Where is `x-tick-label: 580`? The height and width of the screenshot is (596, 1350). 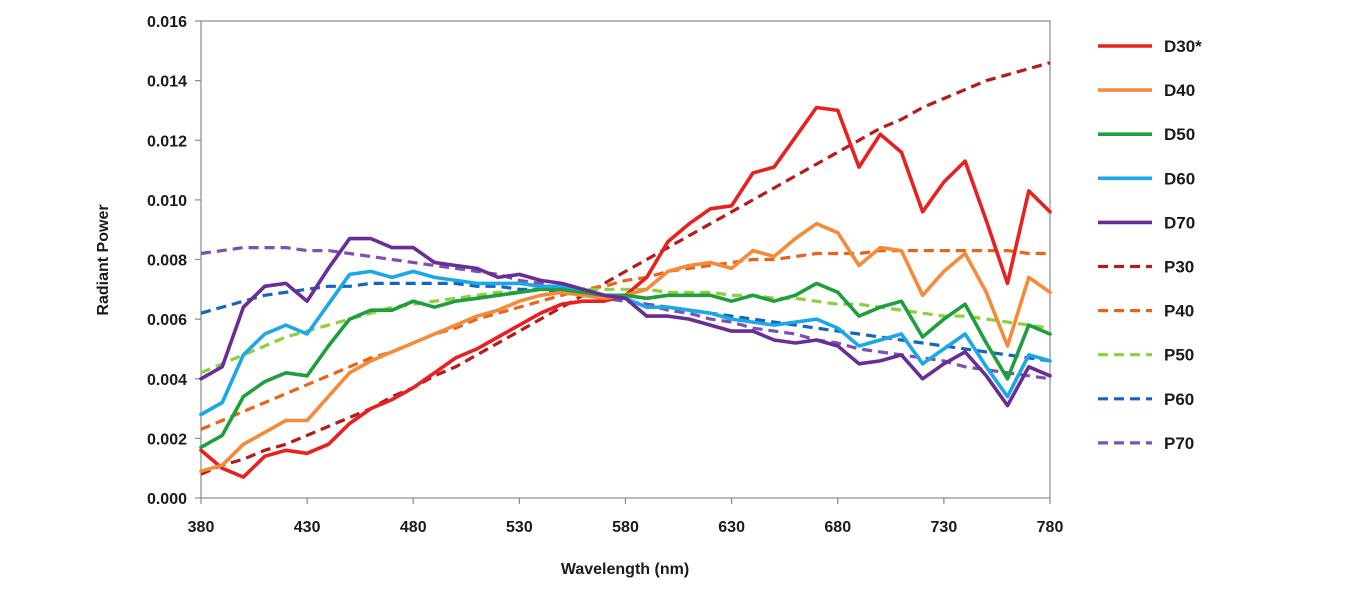
x-tick-label: 580 is located at coordinates (625, 527).